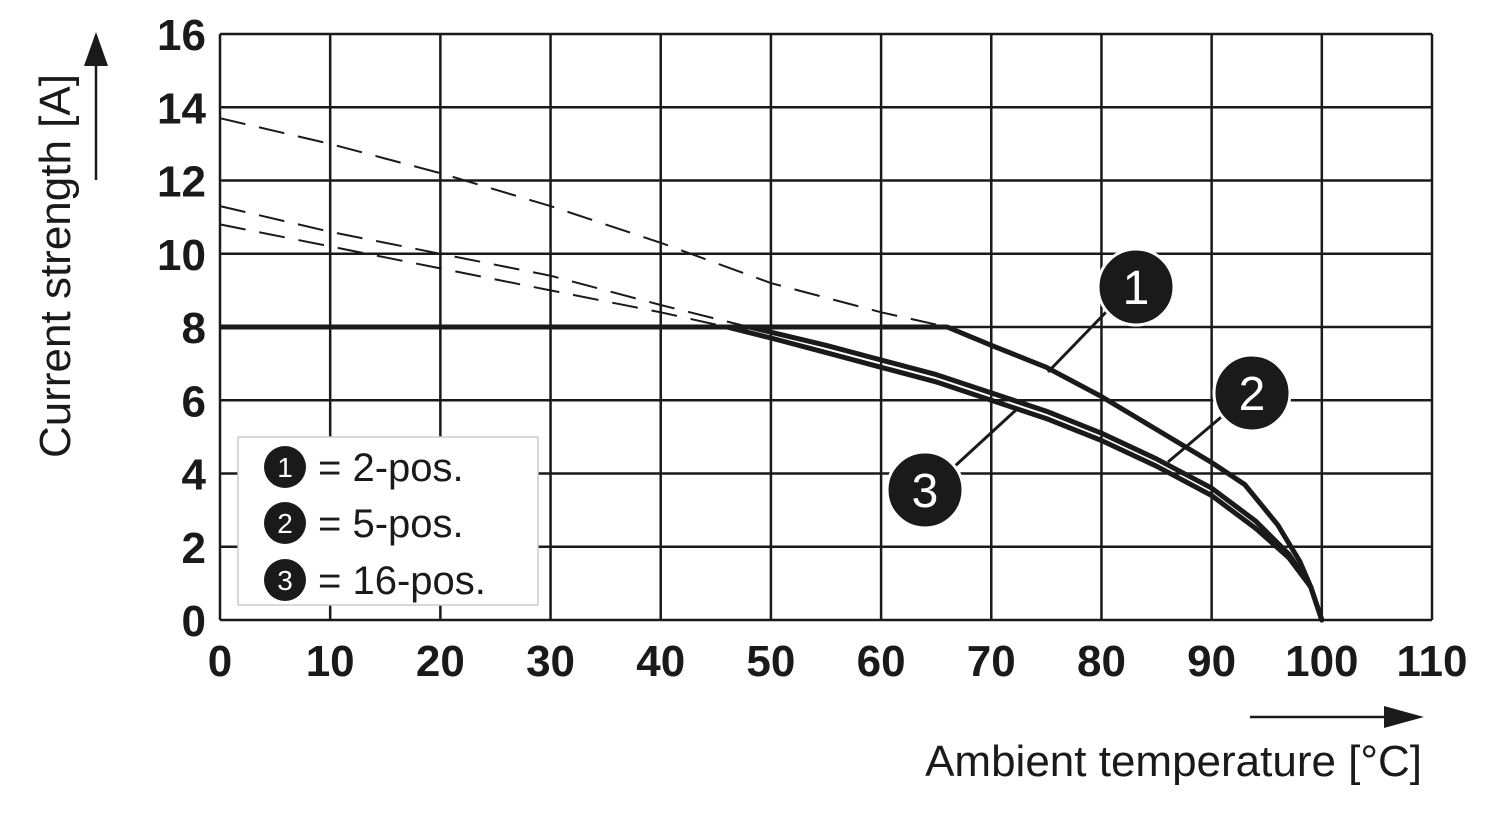  What do you see at coordinates (220, 661) in the screenshot?
I see `x-tick-label: 0` at bounding box center [220, 661].